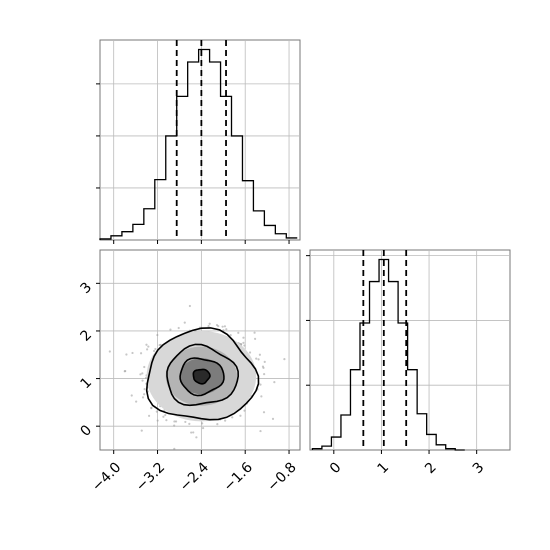 The width and height of the screenshot is (550, 550). I want to click on y-tick-label: 1, so click(87, 384).